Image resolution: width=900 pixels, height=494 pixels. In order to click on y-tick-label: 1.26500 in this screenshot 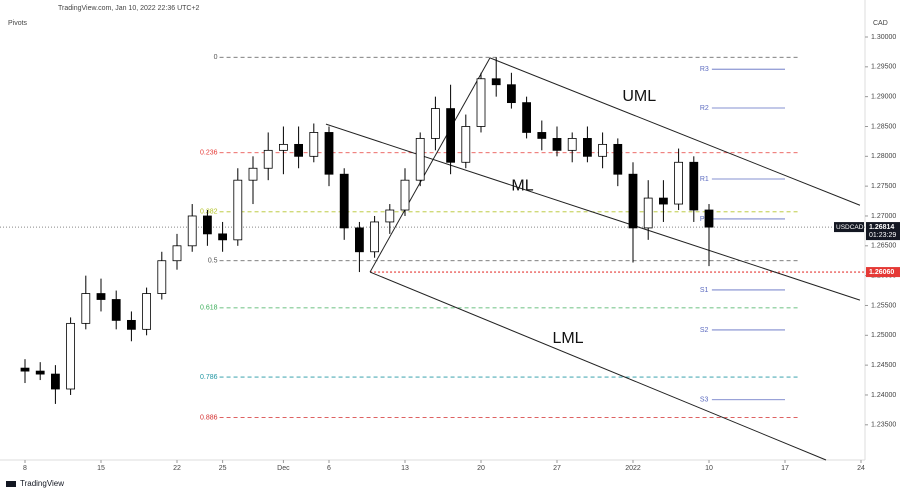, I will do `click(883, 246)`.